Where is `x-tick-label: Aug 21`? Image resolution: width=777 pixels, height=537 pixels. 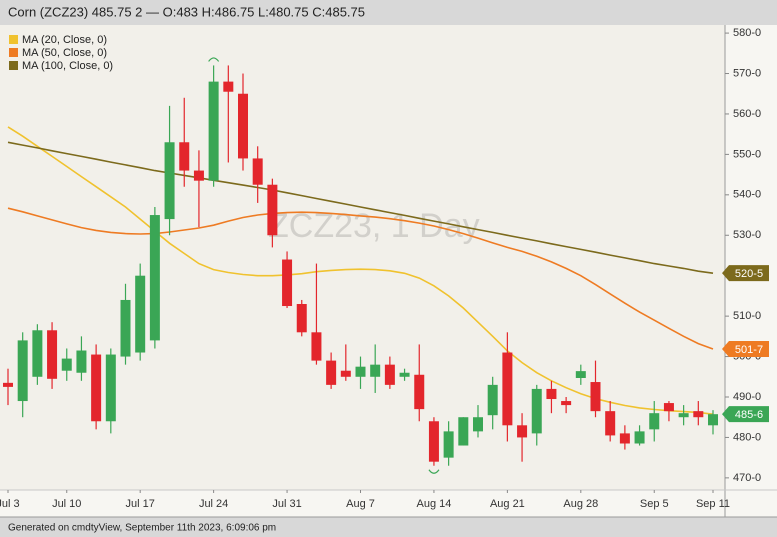
x-tick-label: Aug 21 is located at coordinates (507, 504).